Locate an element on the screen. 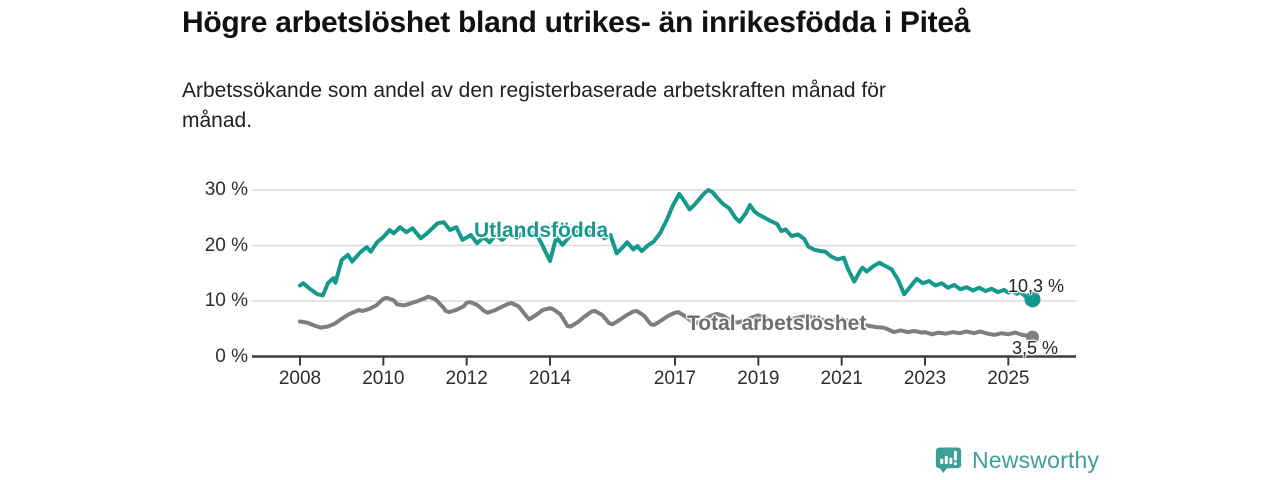  x-axis-tick-label: 2019 is located at coordinates (758, 378).